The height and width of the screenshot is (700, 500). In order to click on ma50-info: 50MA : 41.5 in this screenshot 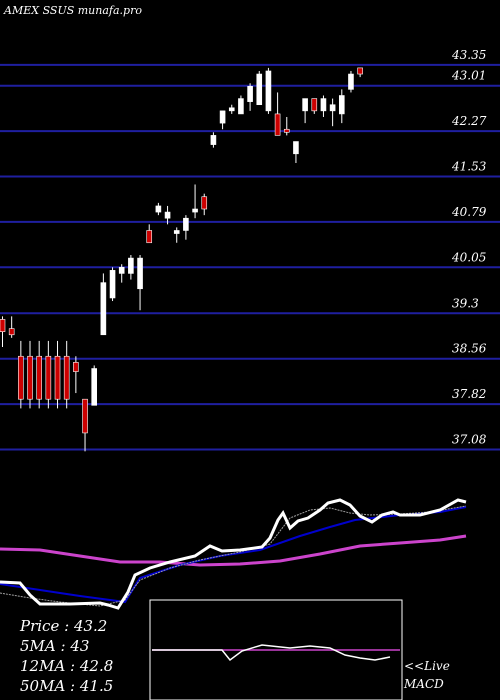, I will do `click(66, 686)`.